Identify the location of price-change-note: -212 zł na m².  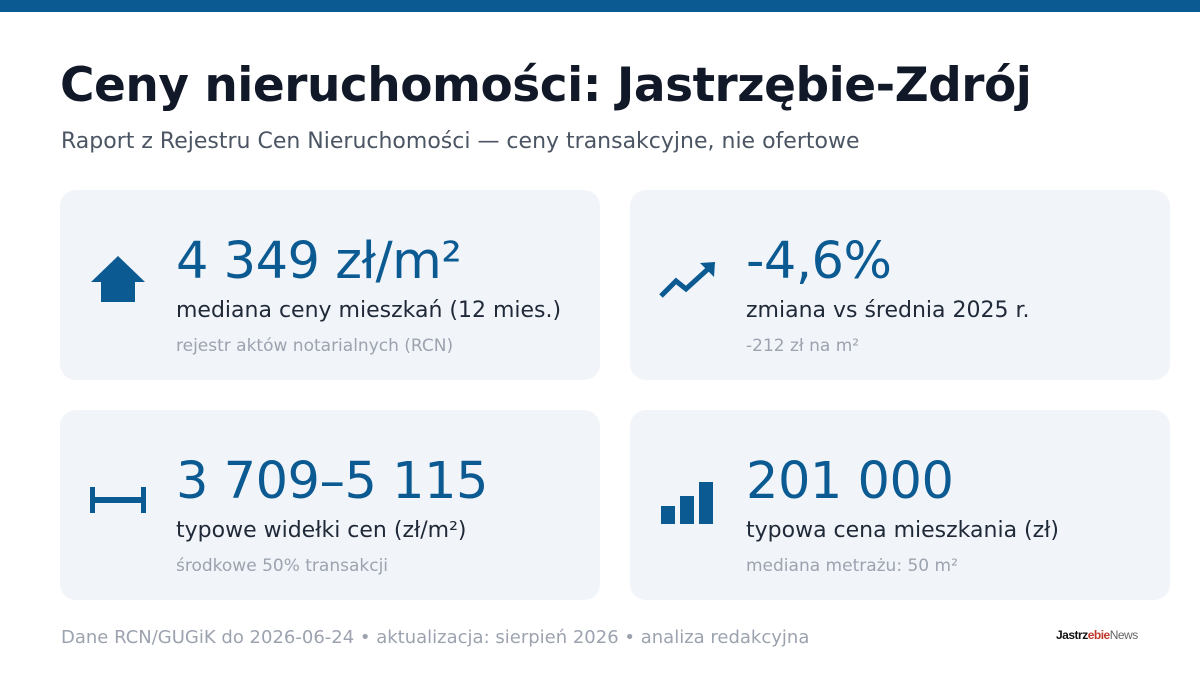
(803, 346).